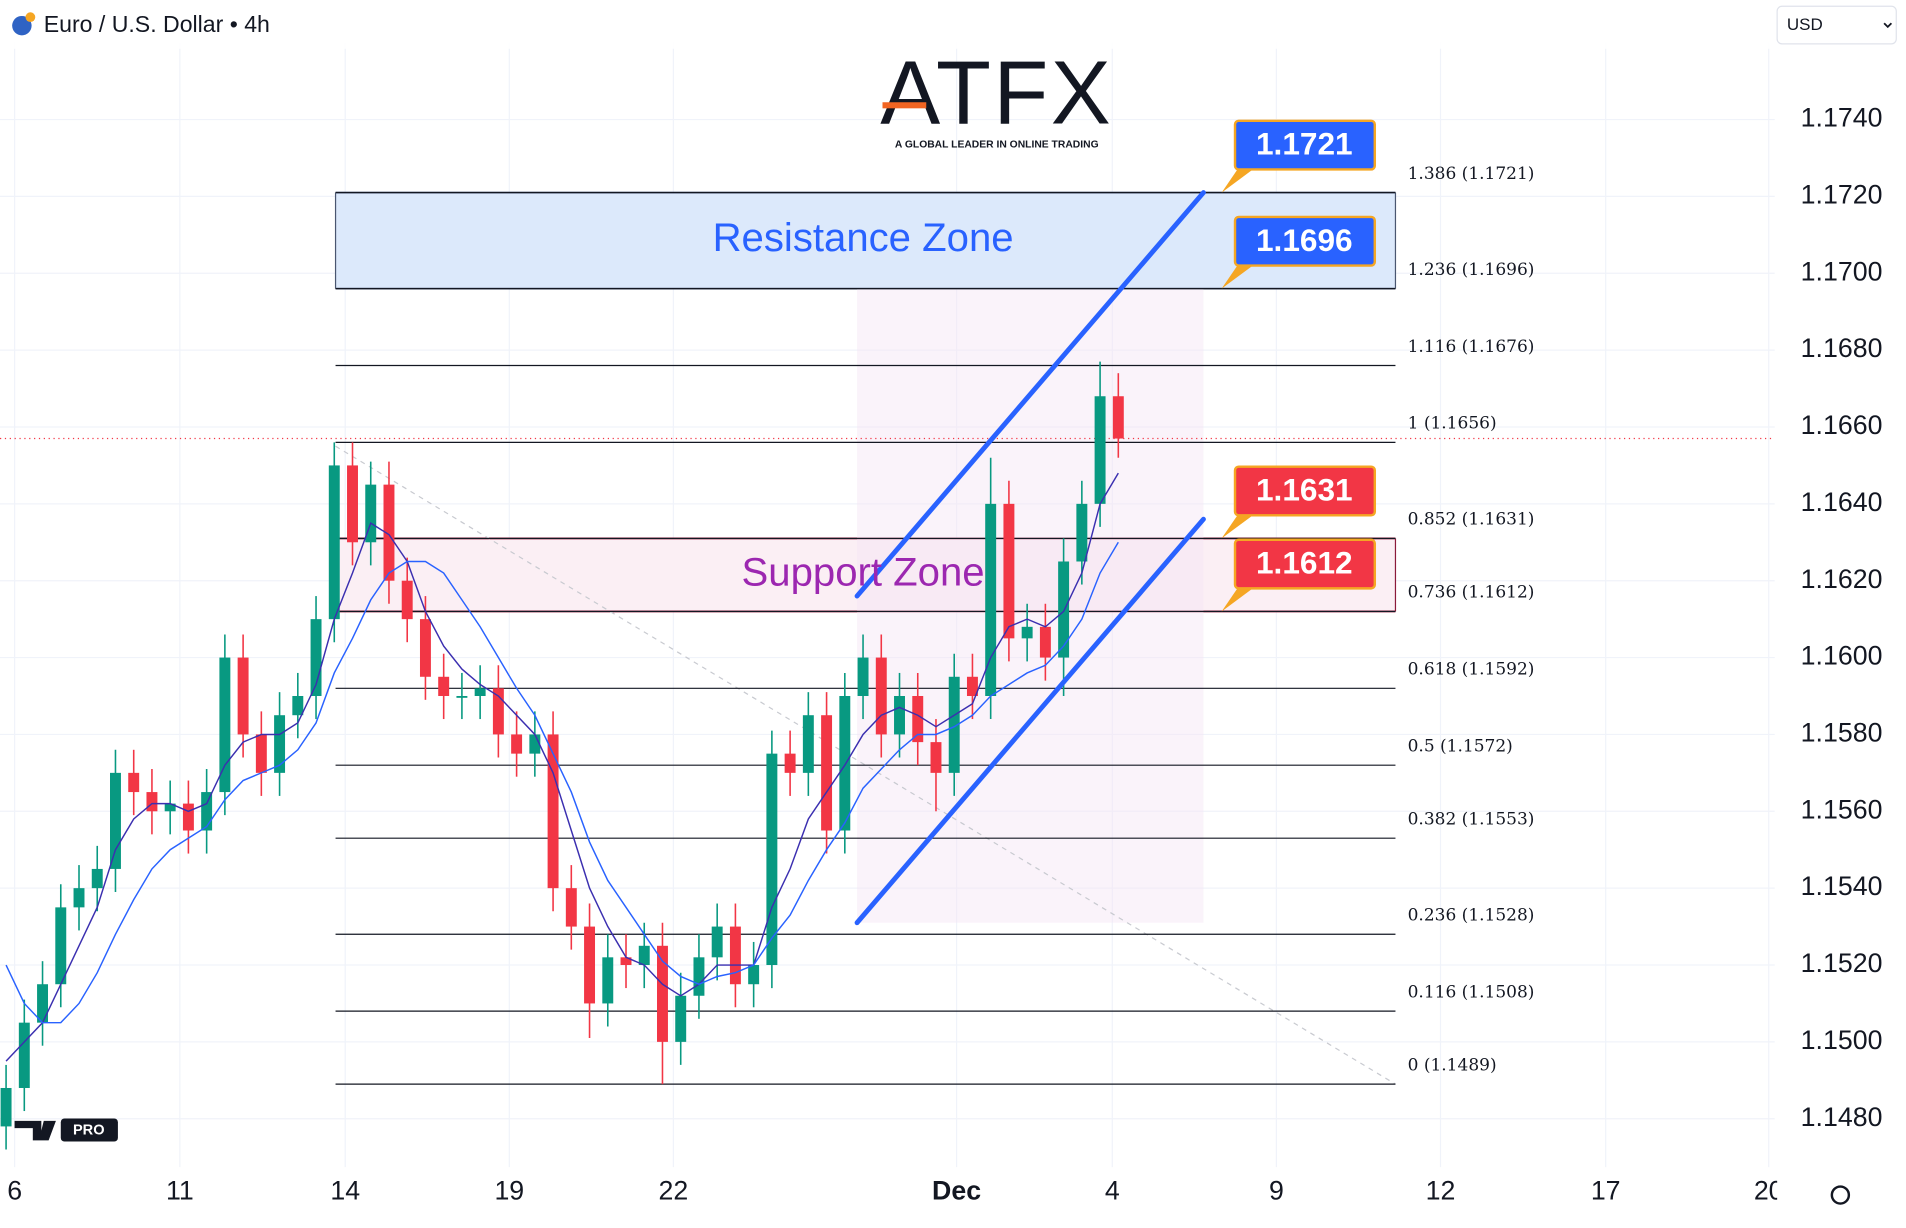 This screenshot has width=1906, height=1228. I want to click on channel-shade, so click(1030, 605).